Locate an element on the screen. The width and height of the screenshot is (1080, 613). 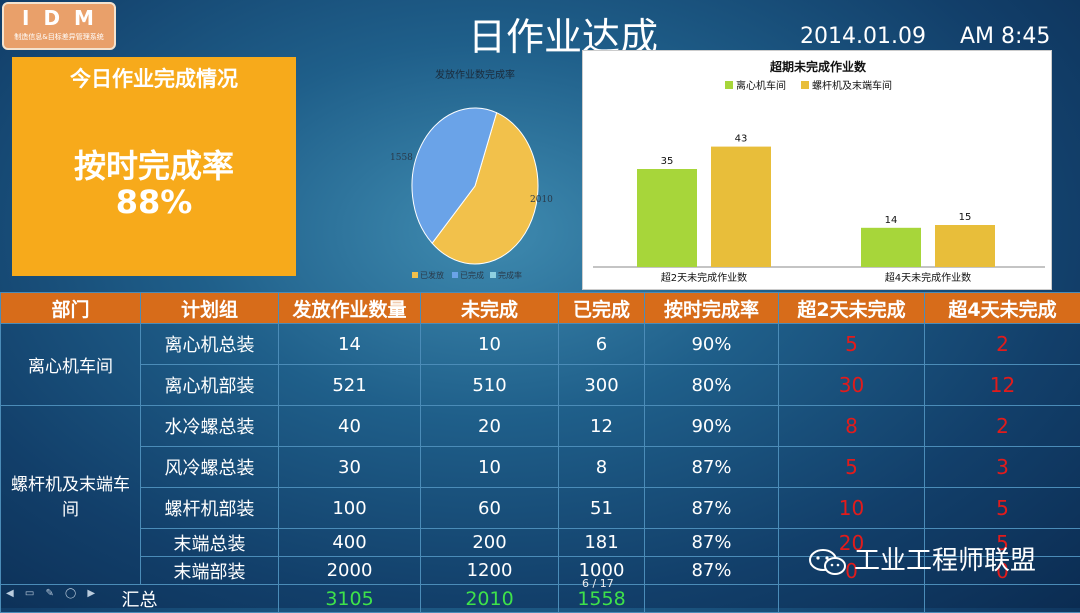
col-header: 按时完成率 is located at coordinates (712, 308).